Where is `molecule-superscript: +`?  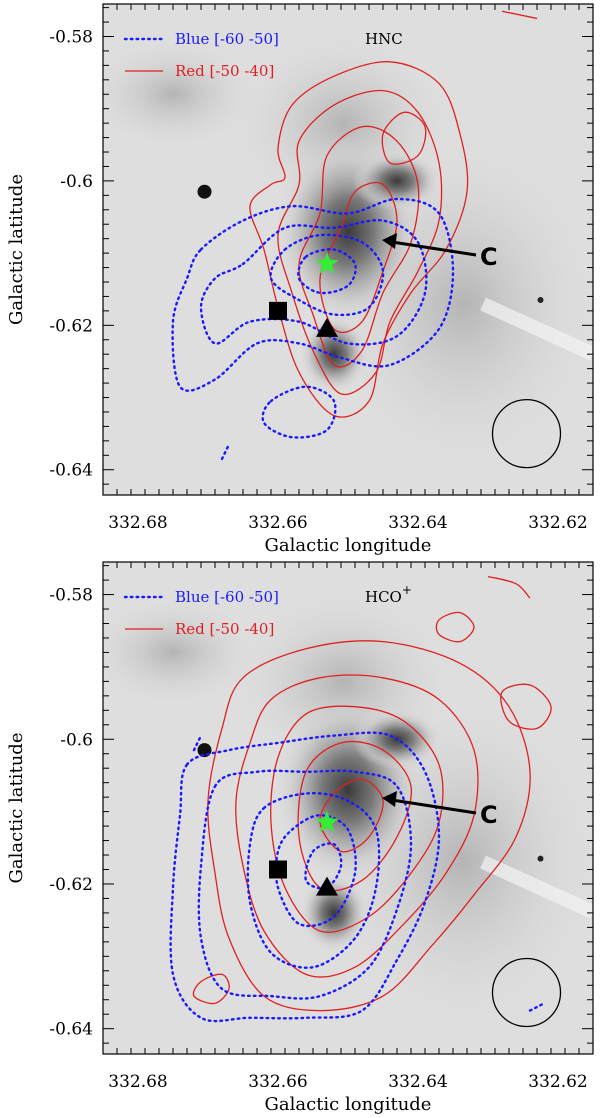 molecule-superscript: + is located at coordinates (407, 590).